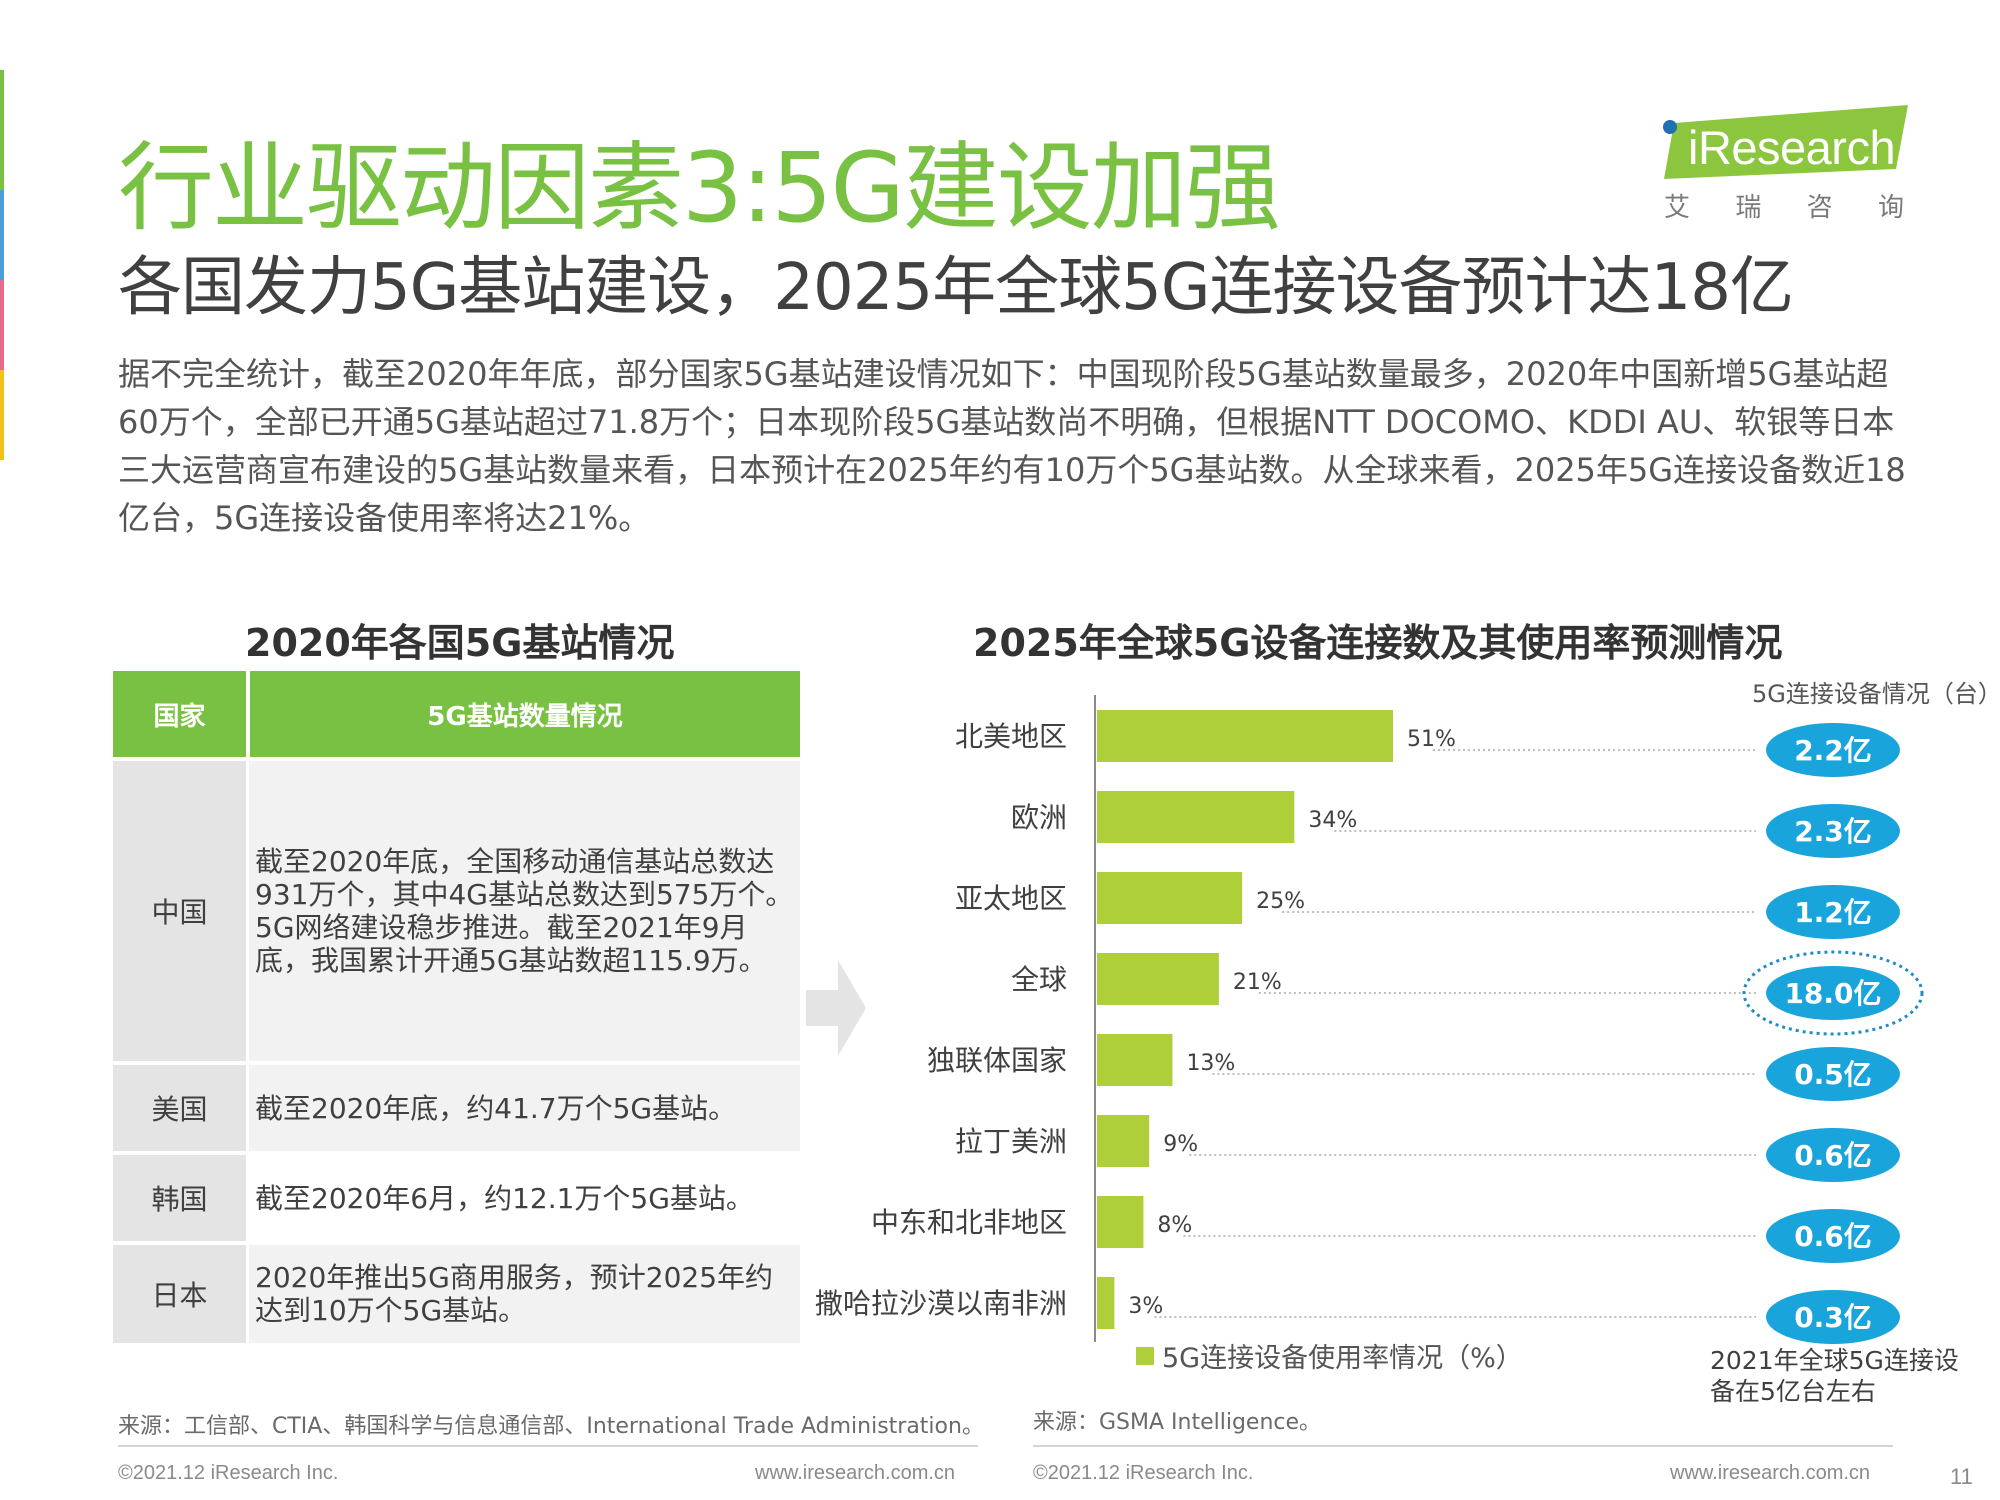 The image size is (2000, 1500). What do you see at coordinates (1834, 1376) in the screenshot?
I see `connections-note: 2021年全球5G连接设备在5亿台左右` at bounding box center [1834, 1376].